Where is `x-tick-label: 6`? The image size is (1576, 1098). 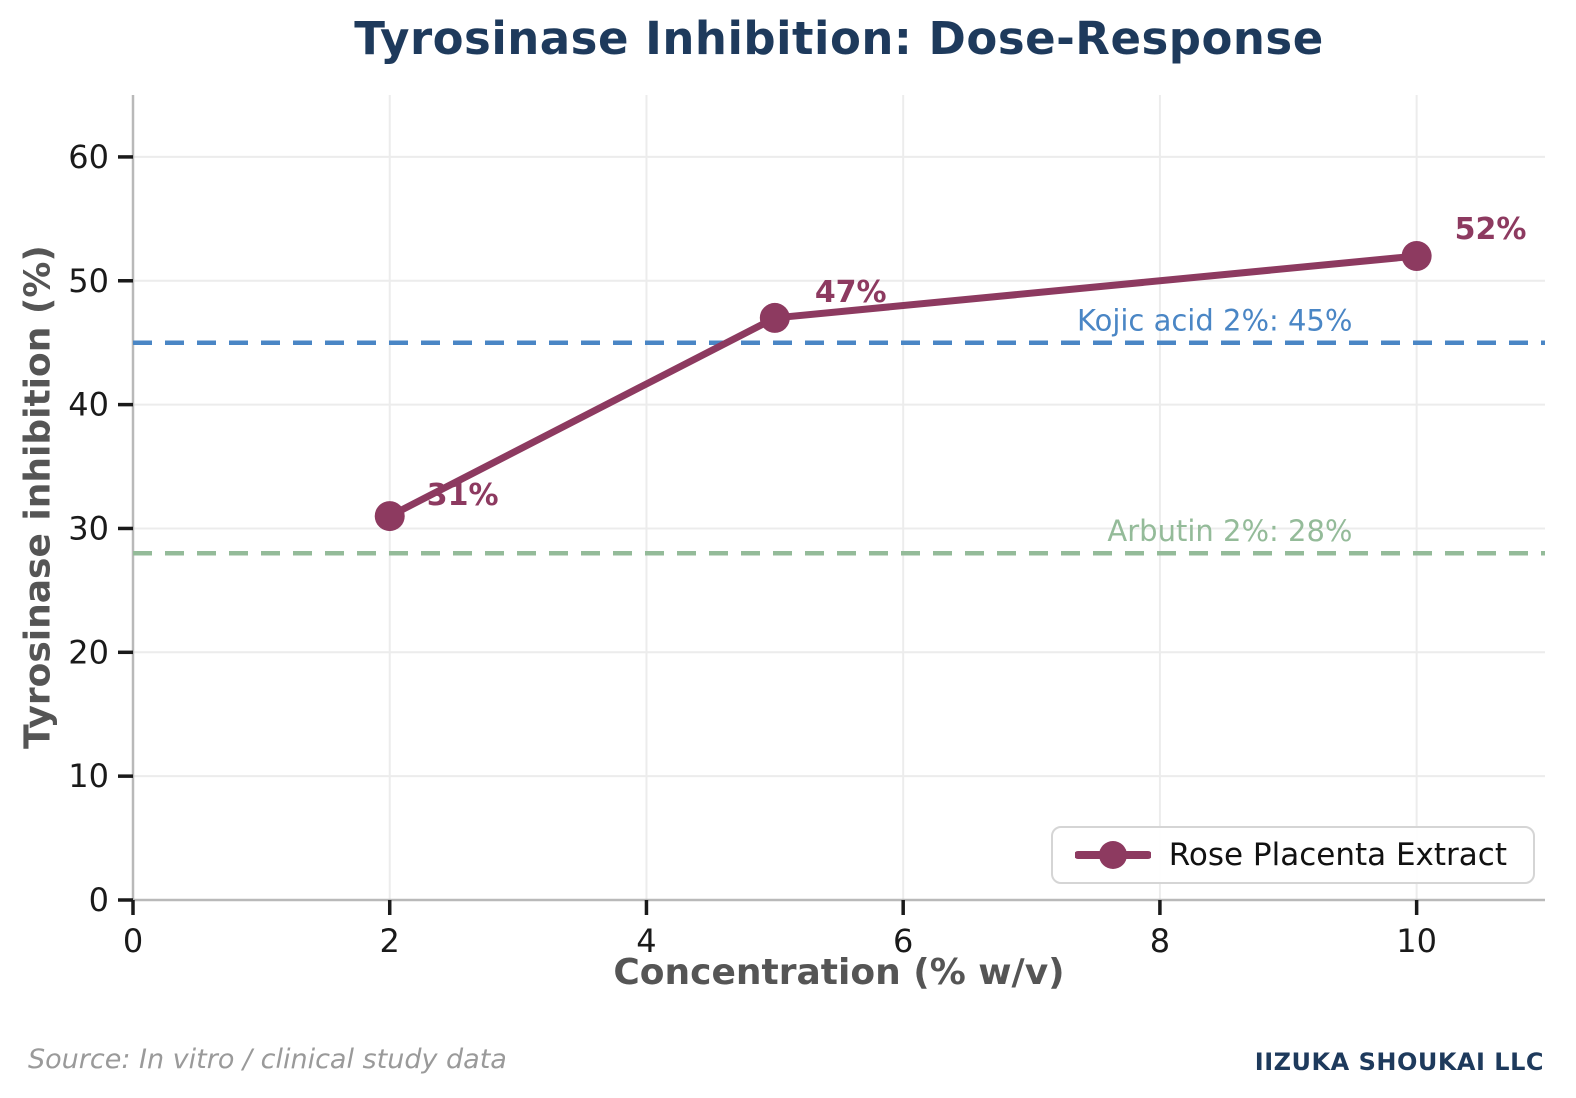 x-tick-label: 6 is located at coordinates (903, 941).